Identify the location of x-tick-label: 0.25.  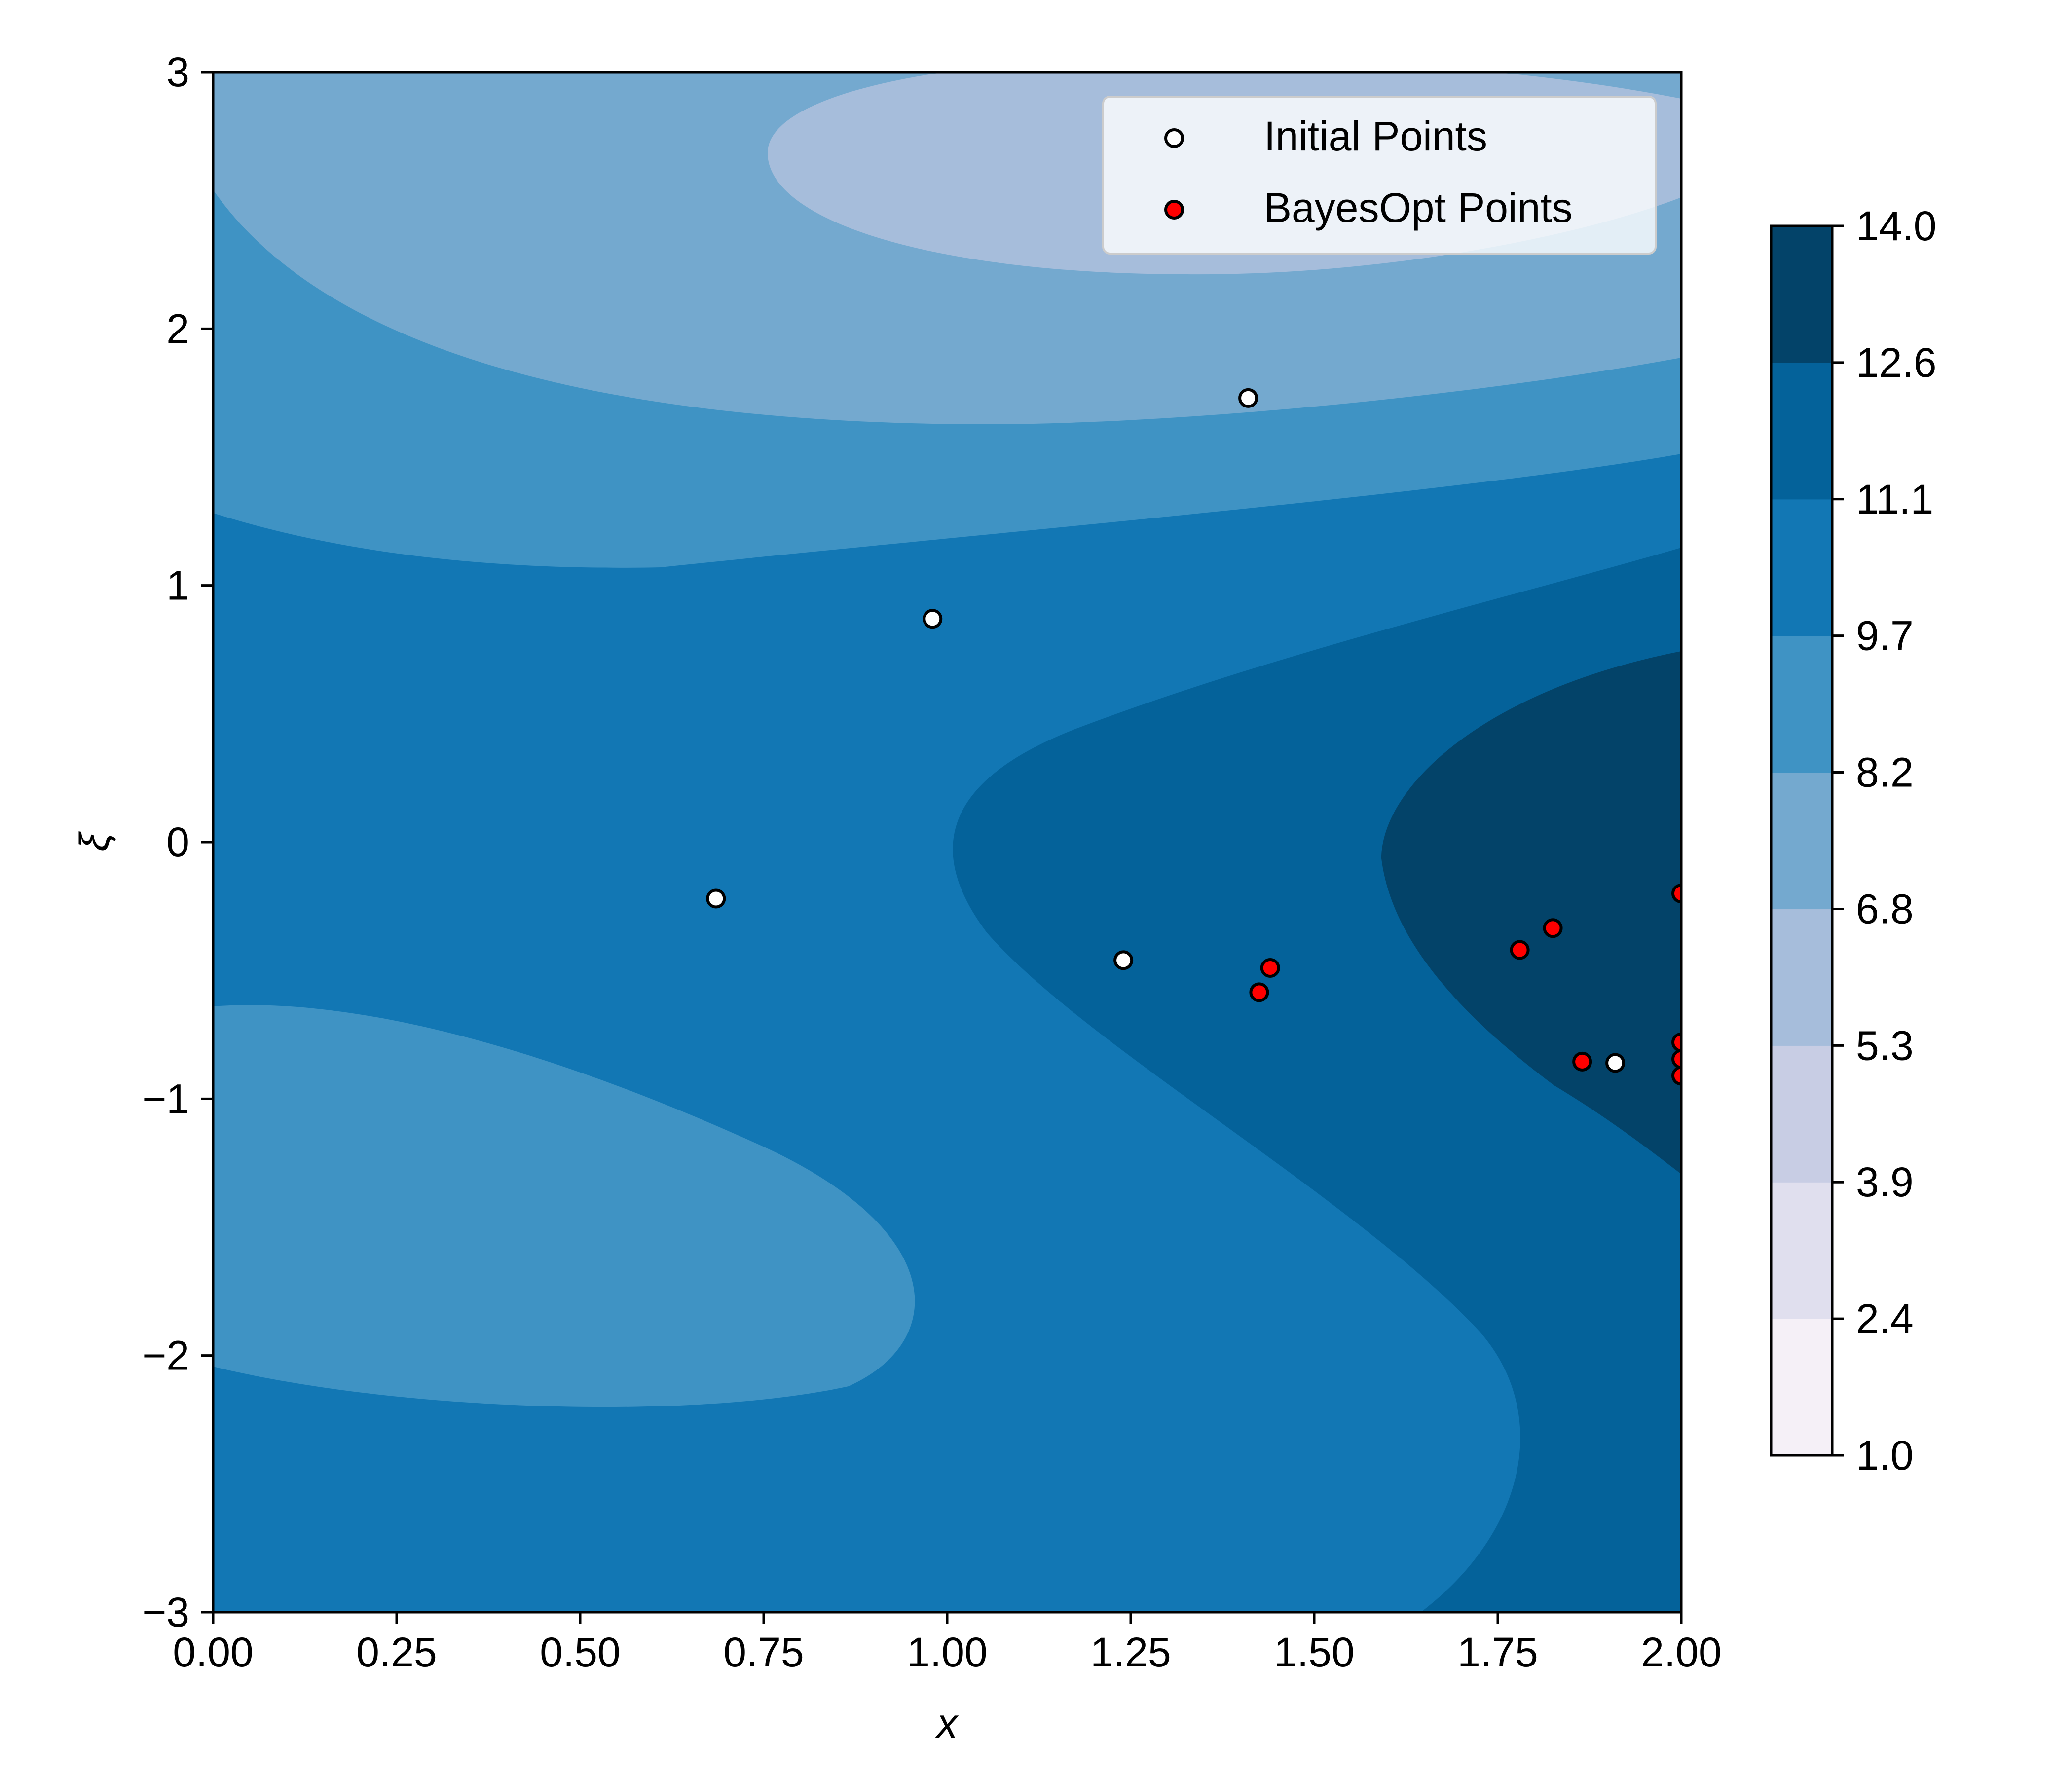
(396, 1652).